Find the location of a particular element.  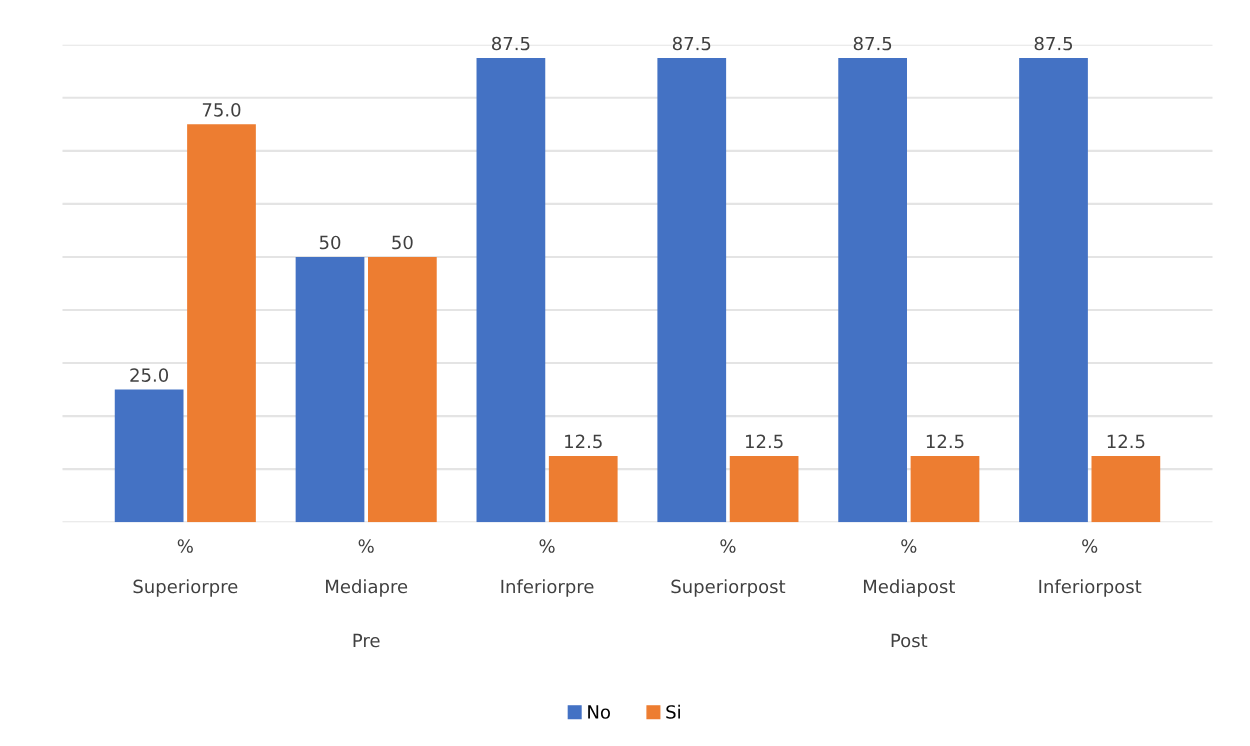

text: Pre is located at coordinates (366, 640).